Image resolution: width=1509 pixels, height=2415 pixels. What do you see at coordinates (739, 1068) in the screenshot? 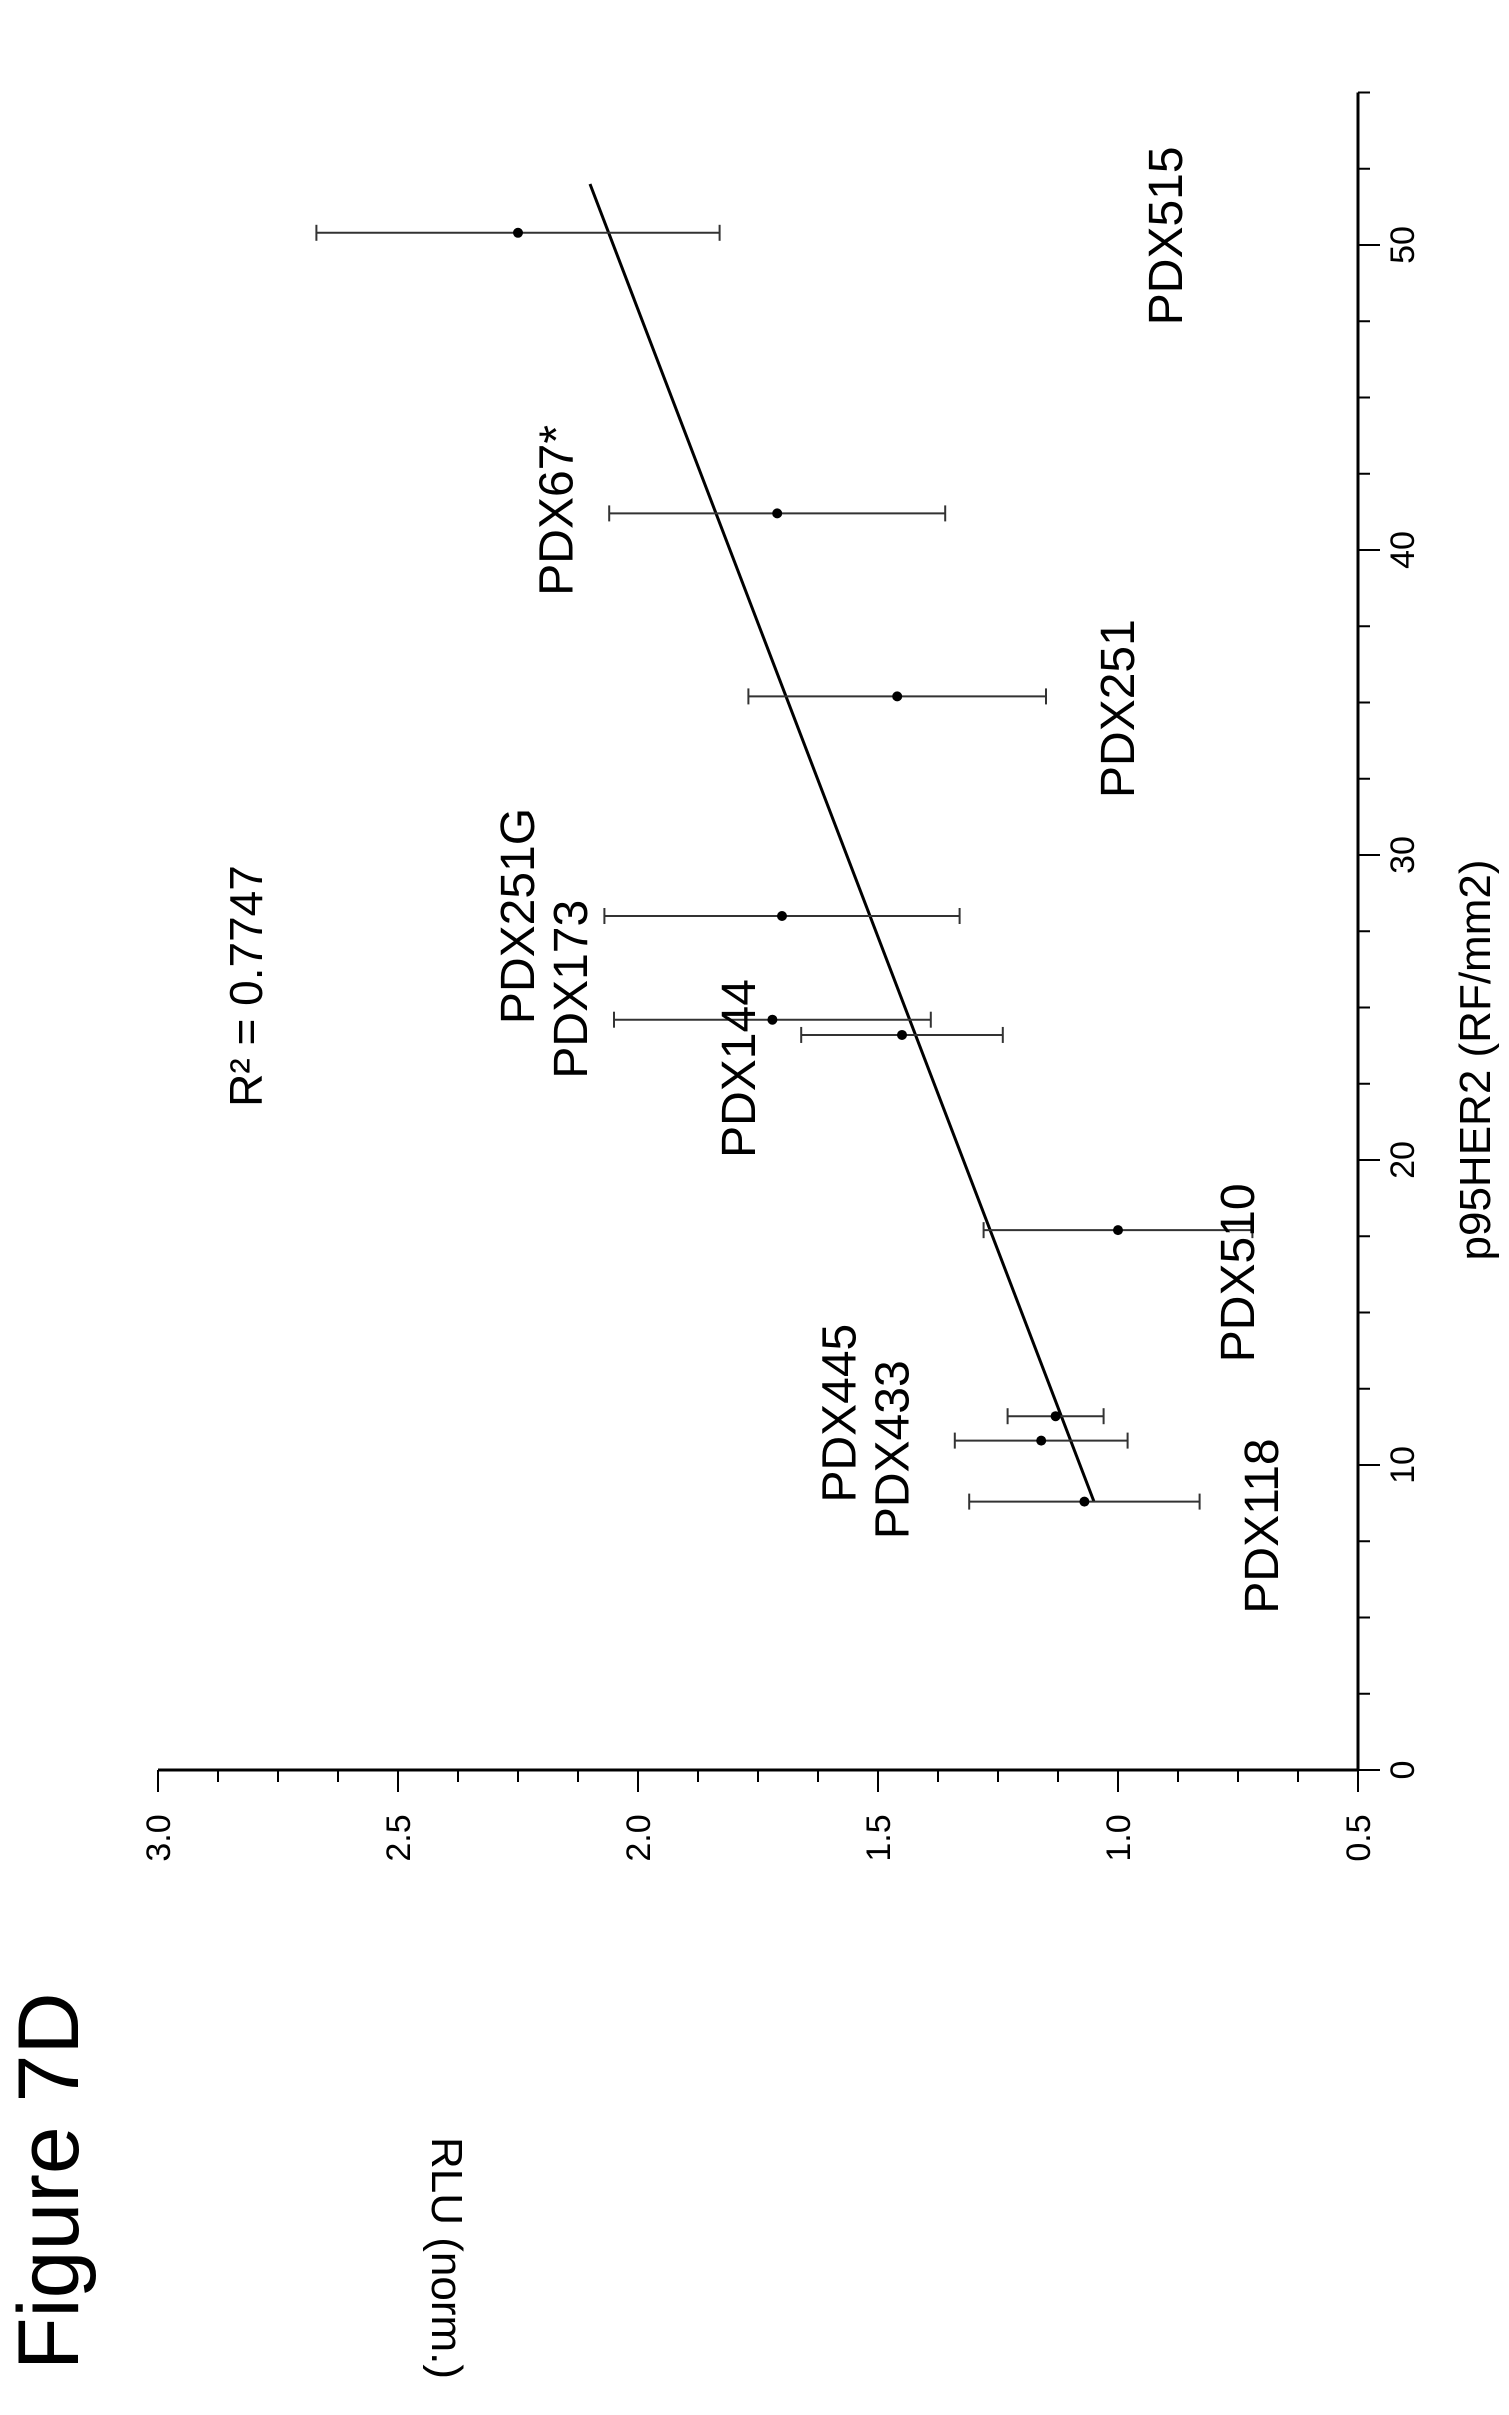
I see `point-label: PDX144` at bounding box center [739, 1068].